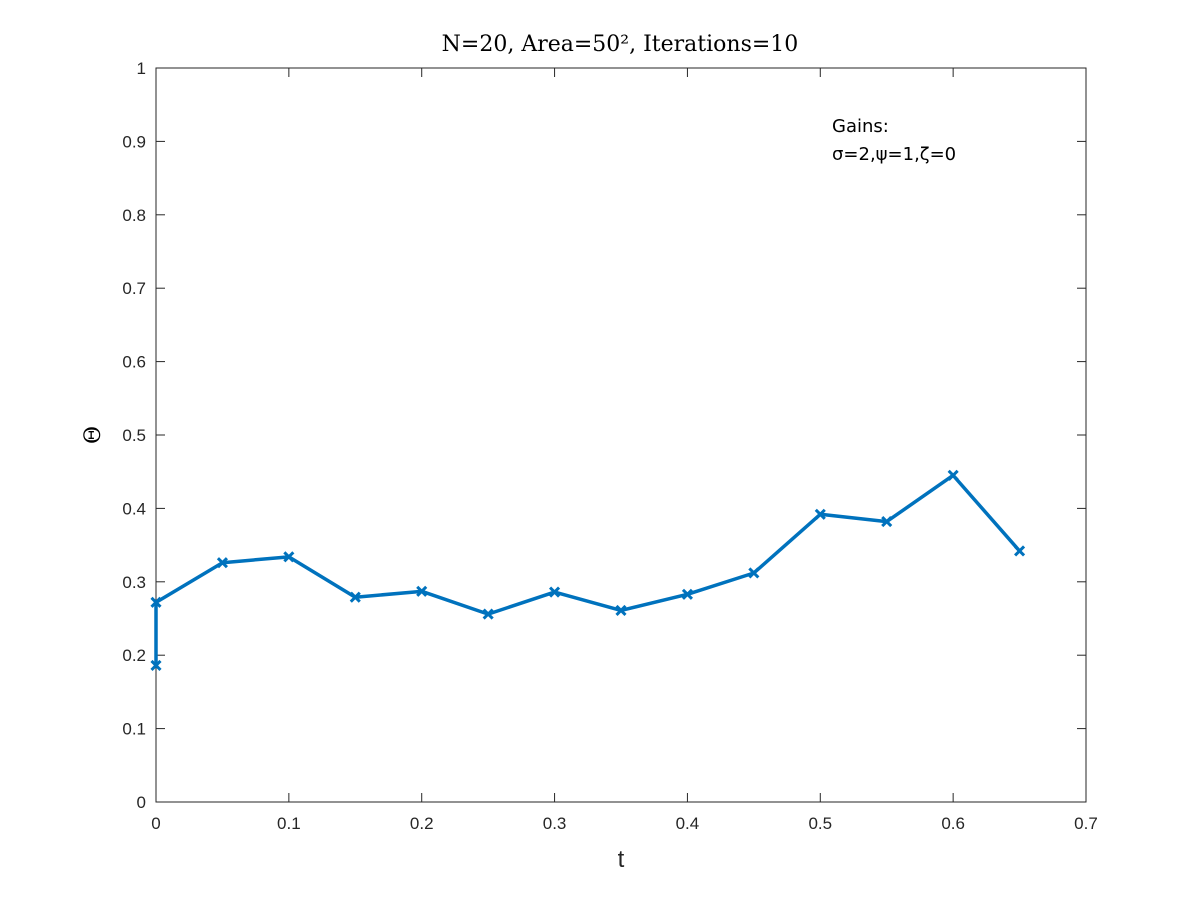 The height and width of the screenshot is (900, 1200). What do you see at coordinates (141, 802) in the screenshot?
I see `y-tick-label: 0` at bounding box center [141, 802].